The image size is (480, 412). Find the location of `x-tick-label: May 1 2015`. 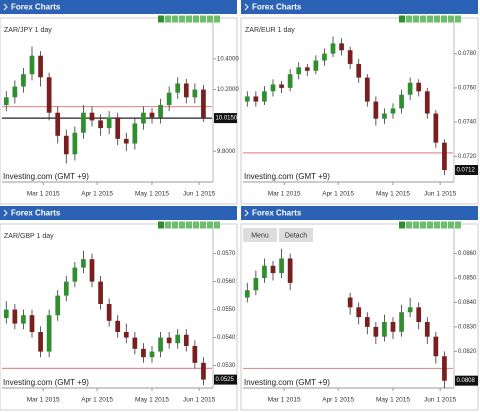

x-tick-label: May 1 2015 is located at coordinates (393, 194).